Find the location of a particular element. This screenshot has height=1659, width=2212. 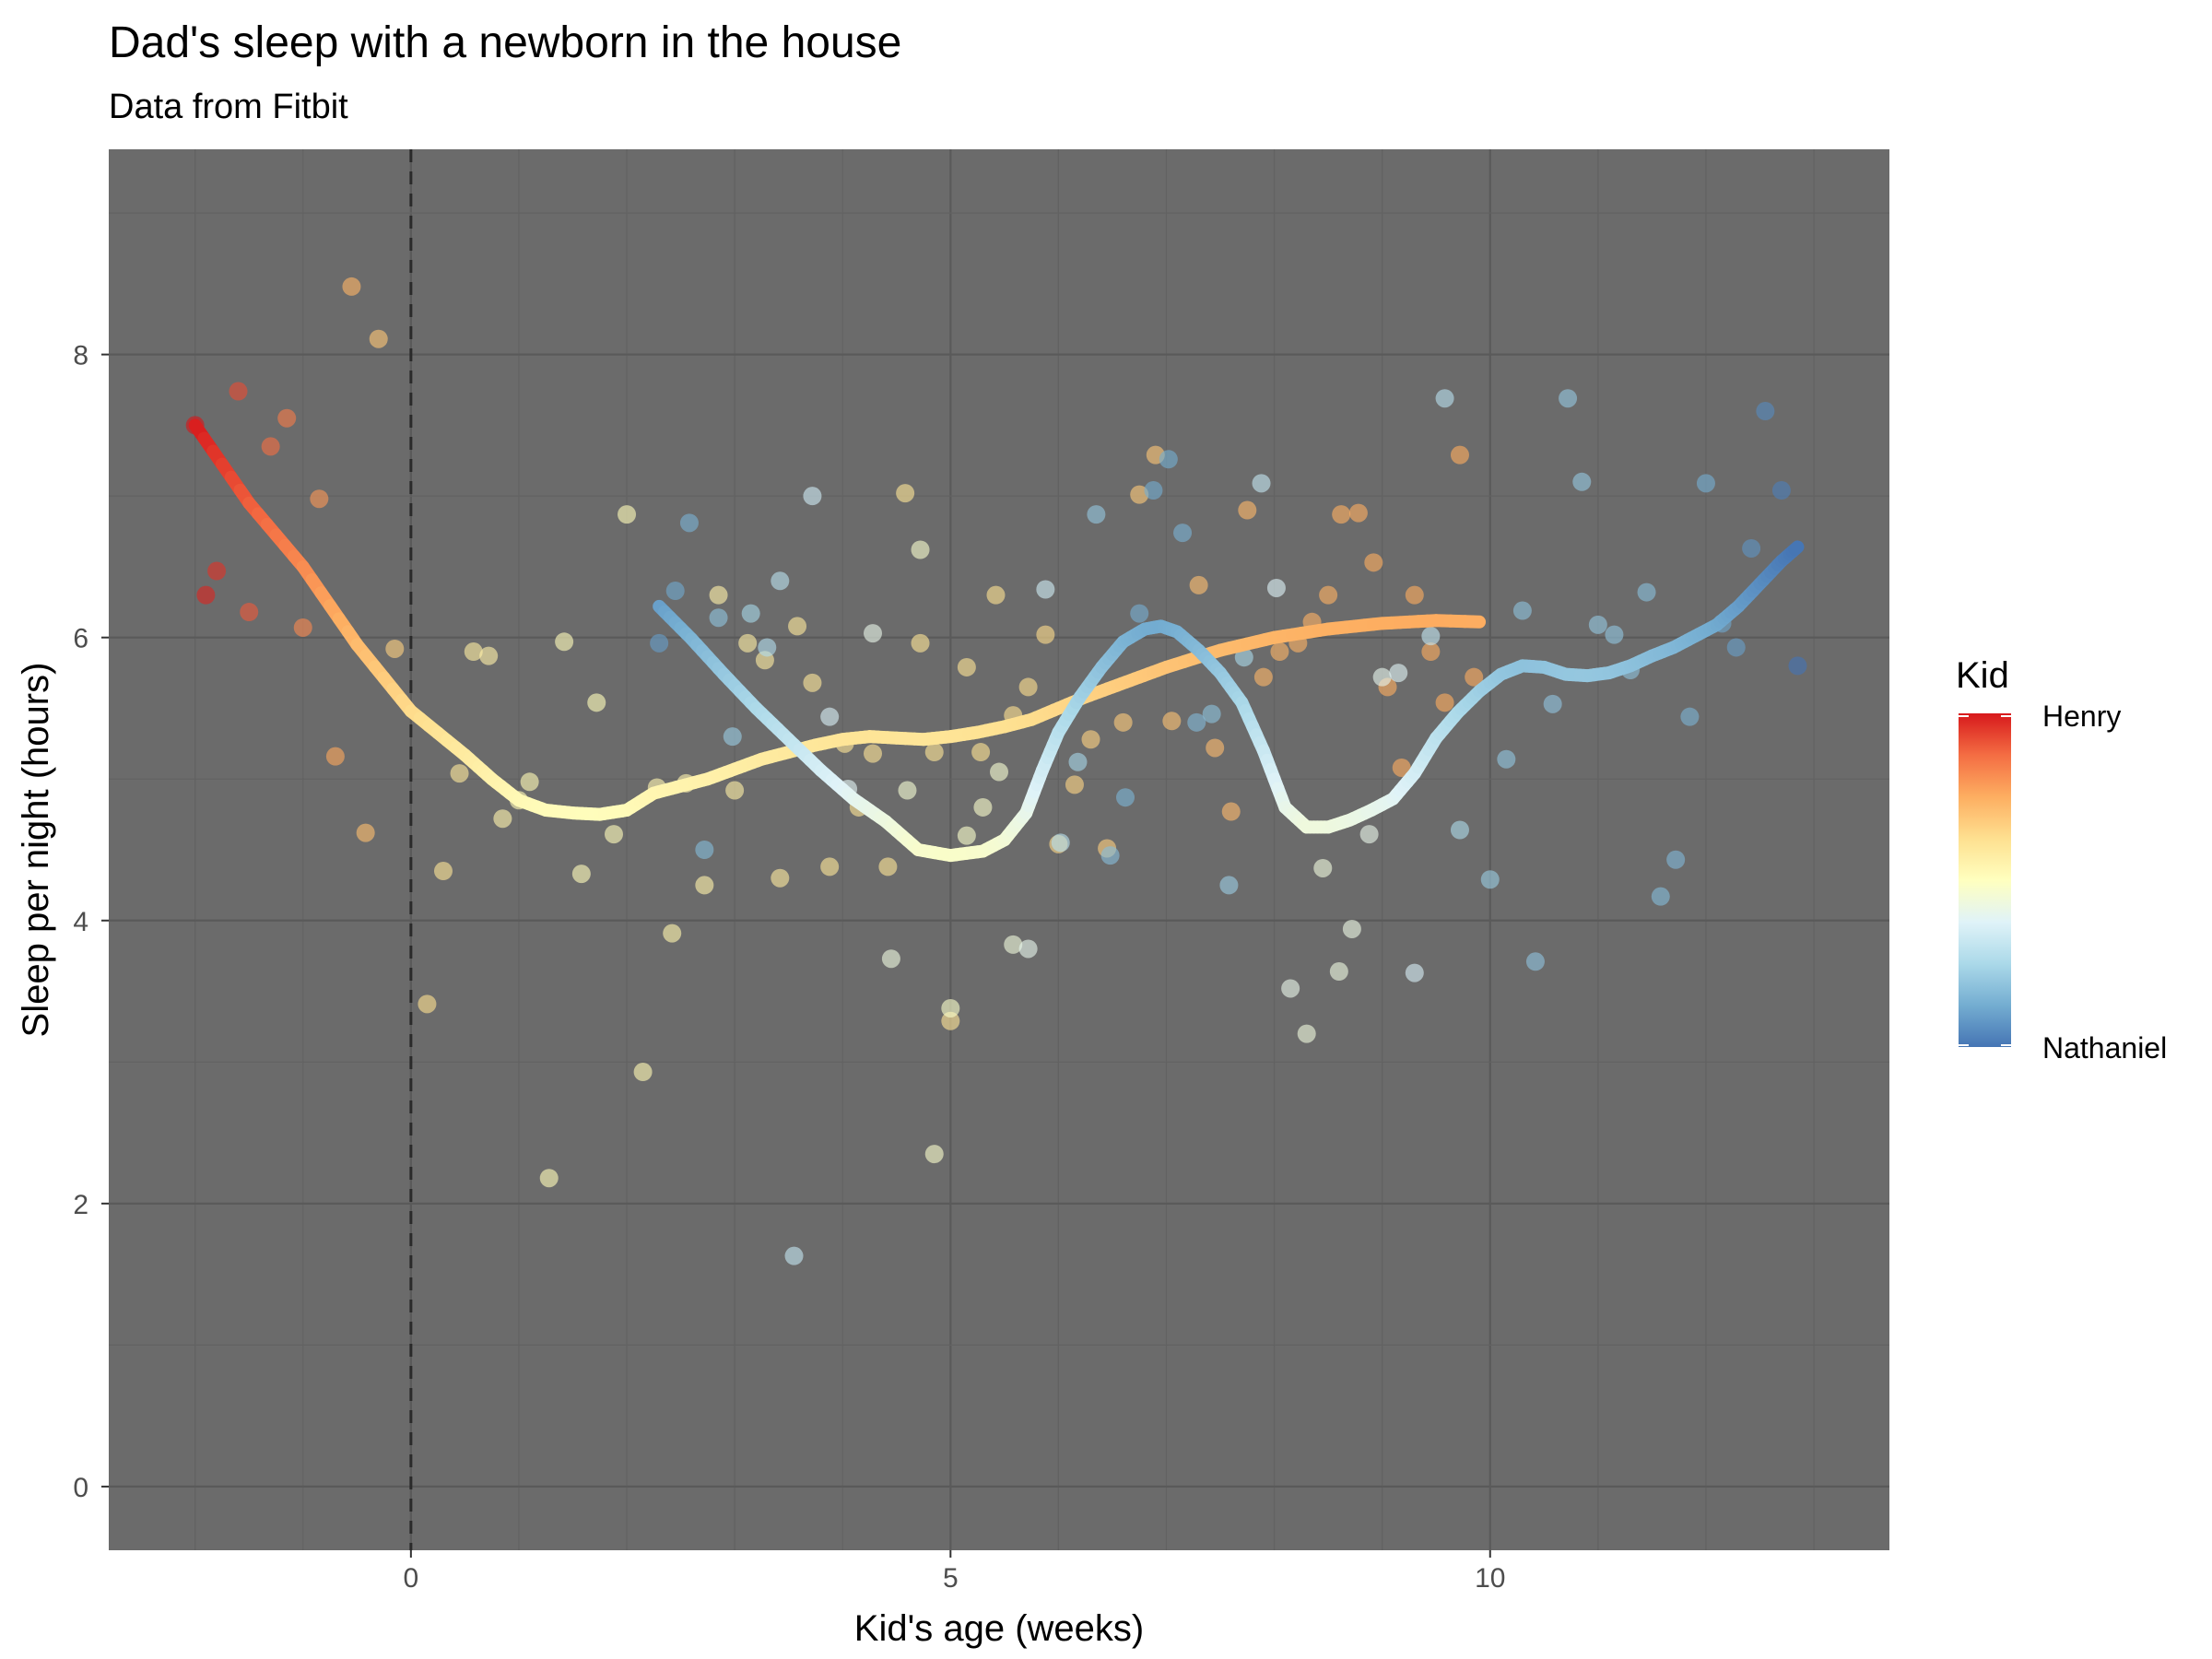

chart-title: Dad's sleep with a newborn in the house is located at coordinates (505, 42).